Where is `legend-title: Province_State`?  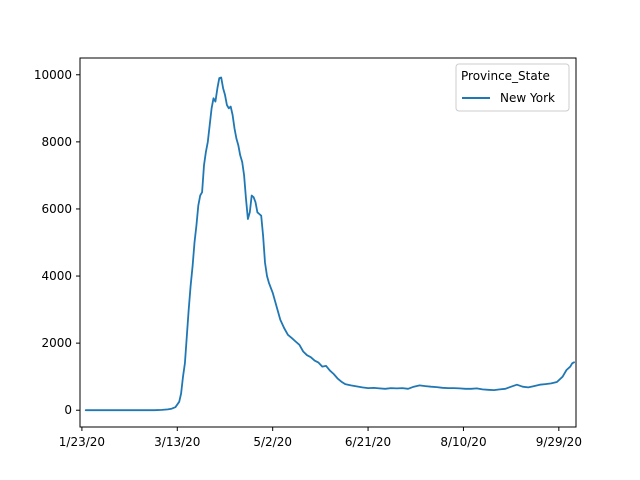 legend-title: Province_State is located at coordinates (505, 76).